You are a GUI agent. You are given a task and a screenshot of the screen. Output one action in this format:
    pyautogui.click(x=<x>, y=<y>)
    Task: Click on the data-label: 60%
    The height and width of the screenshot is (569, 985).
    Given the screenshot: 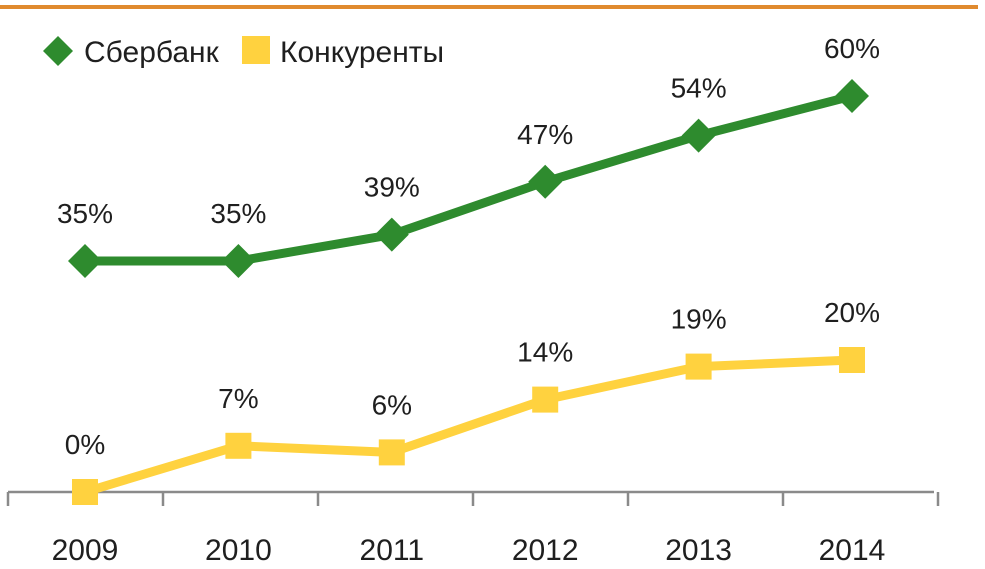 What is the action you would take?
    pyautogui.click(x=852, y=48)
    